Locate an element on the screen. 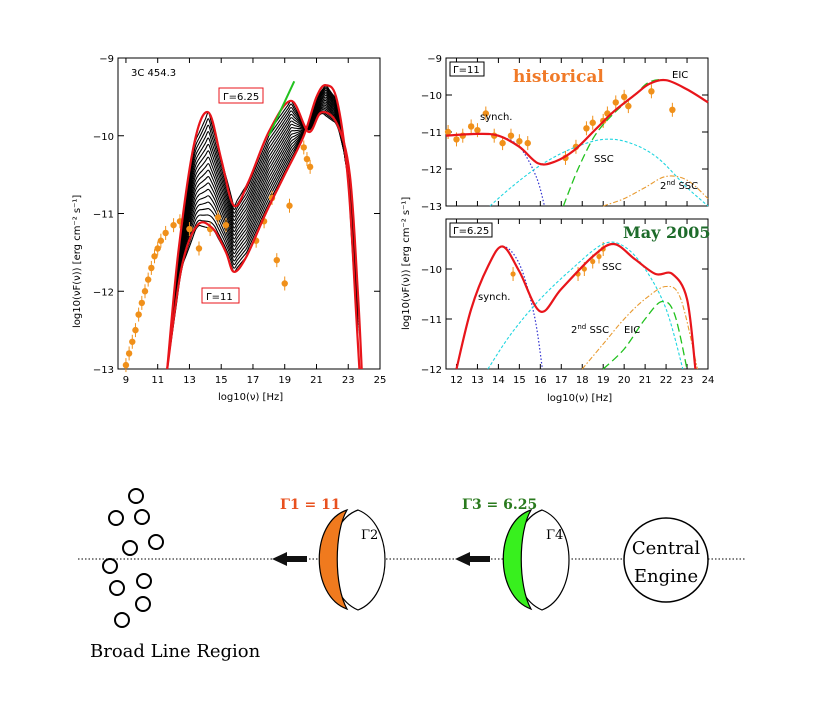  broad-line-region-clouds is located at coordinates (133, 558).